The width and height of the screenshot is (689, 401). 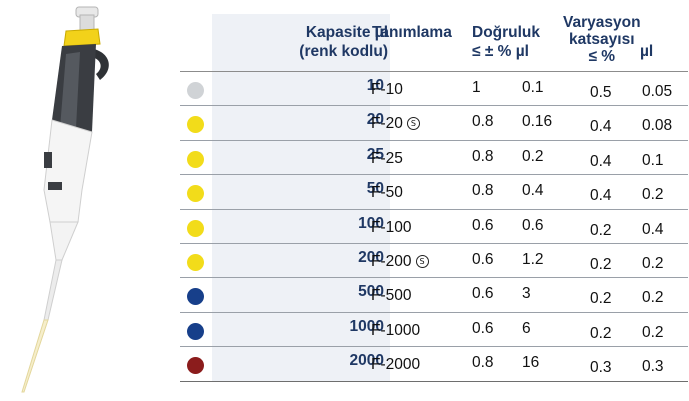 What do you see at coordinates (301, 226) in the screenshot?
I see `capacity-cell: 100` at bounding box center [301, 226].